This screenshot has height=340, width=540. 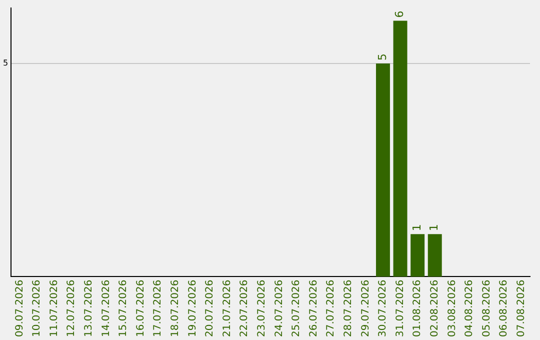 I want to click on x-tick-label: 18.07.2026, so click(x=176, y=309).